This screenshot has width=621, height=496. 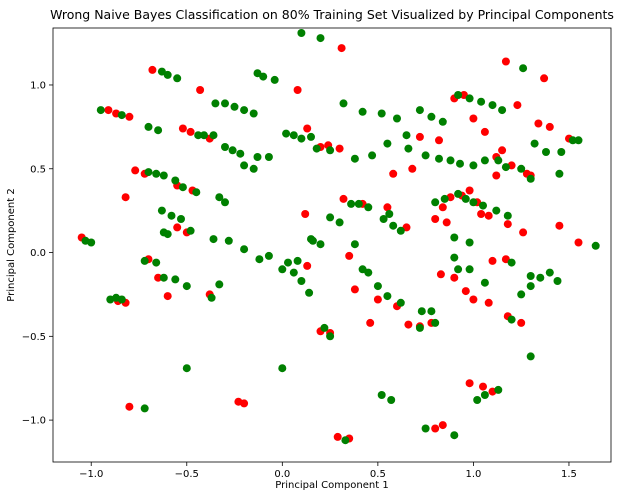 I want to click on y-tick-label: −1.0, so click(x=34, y=421).